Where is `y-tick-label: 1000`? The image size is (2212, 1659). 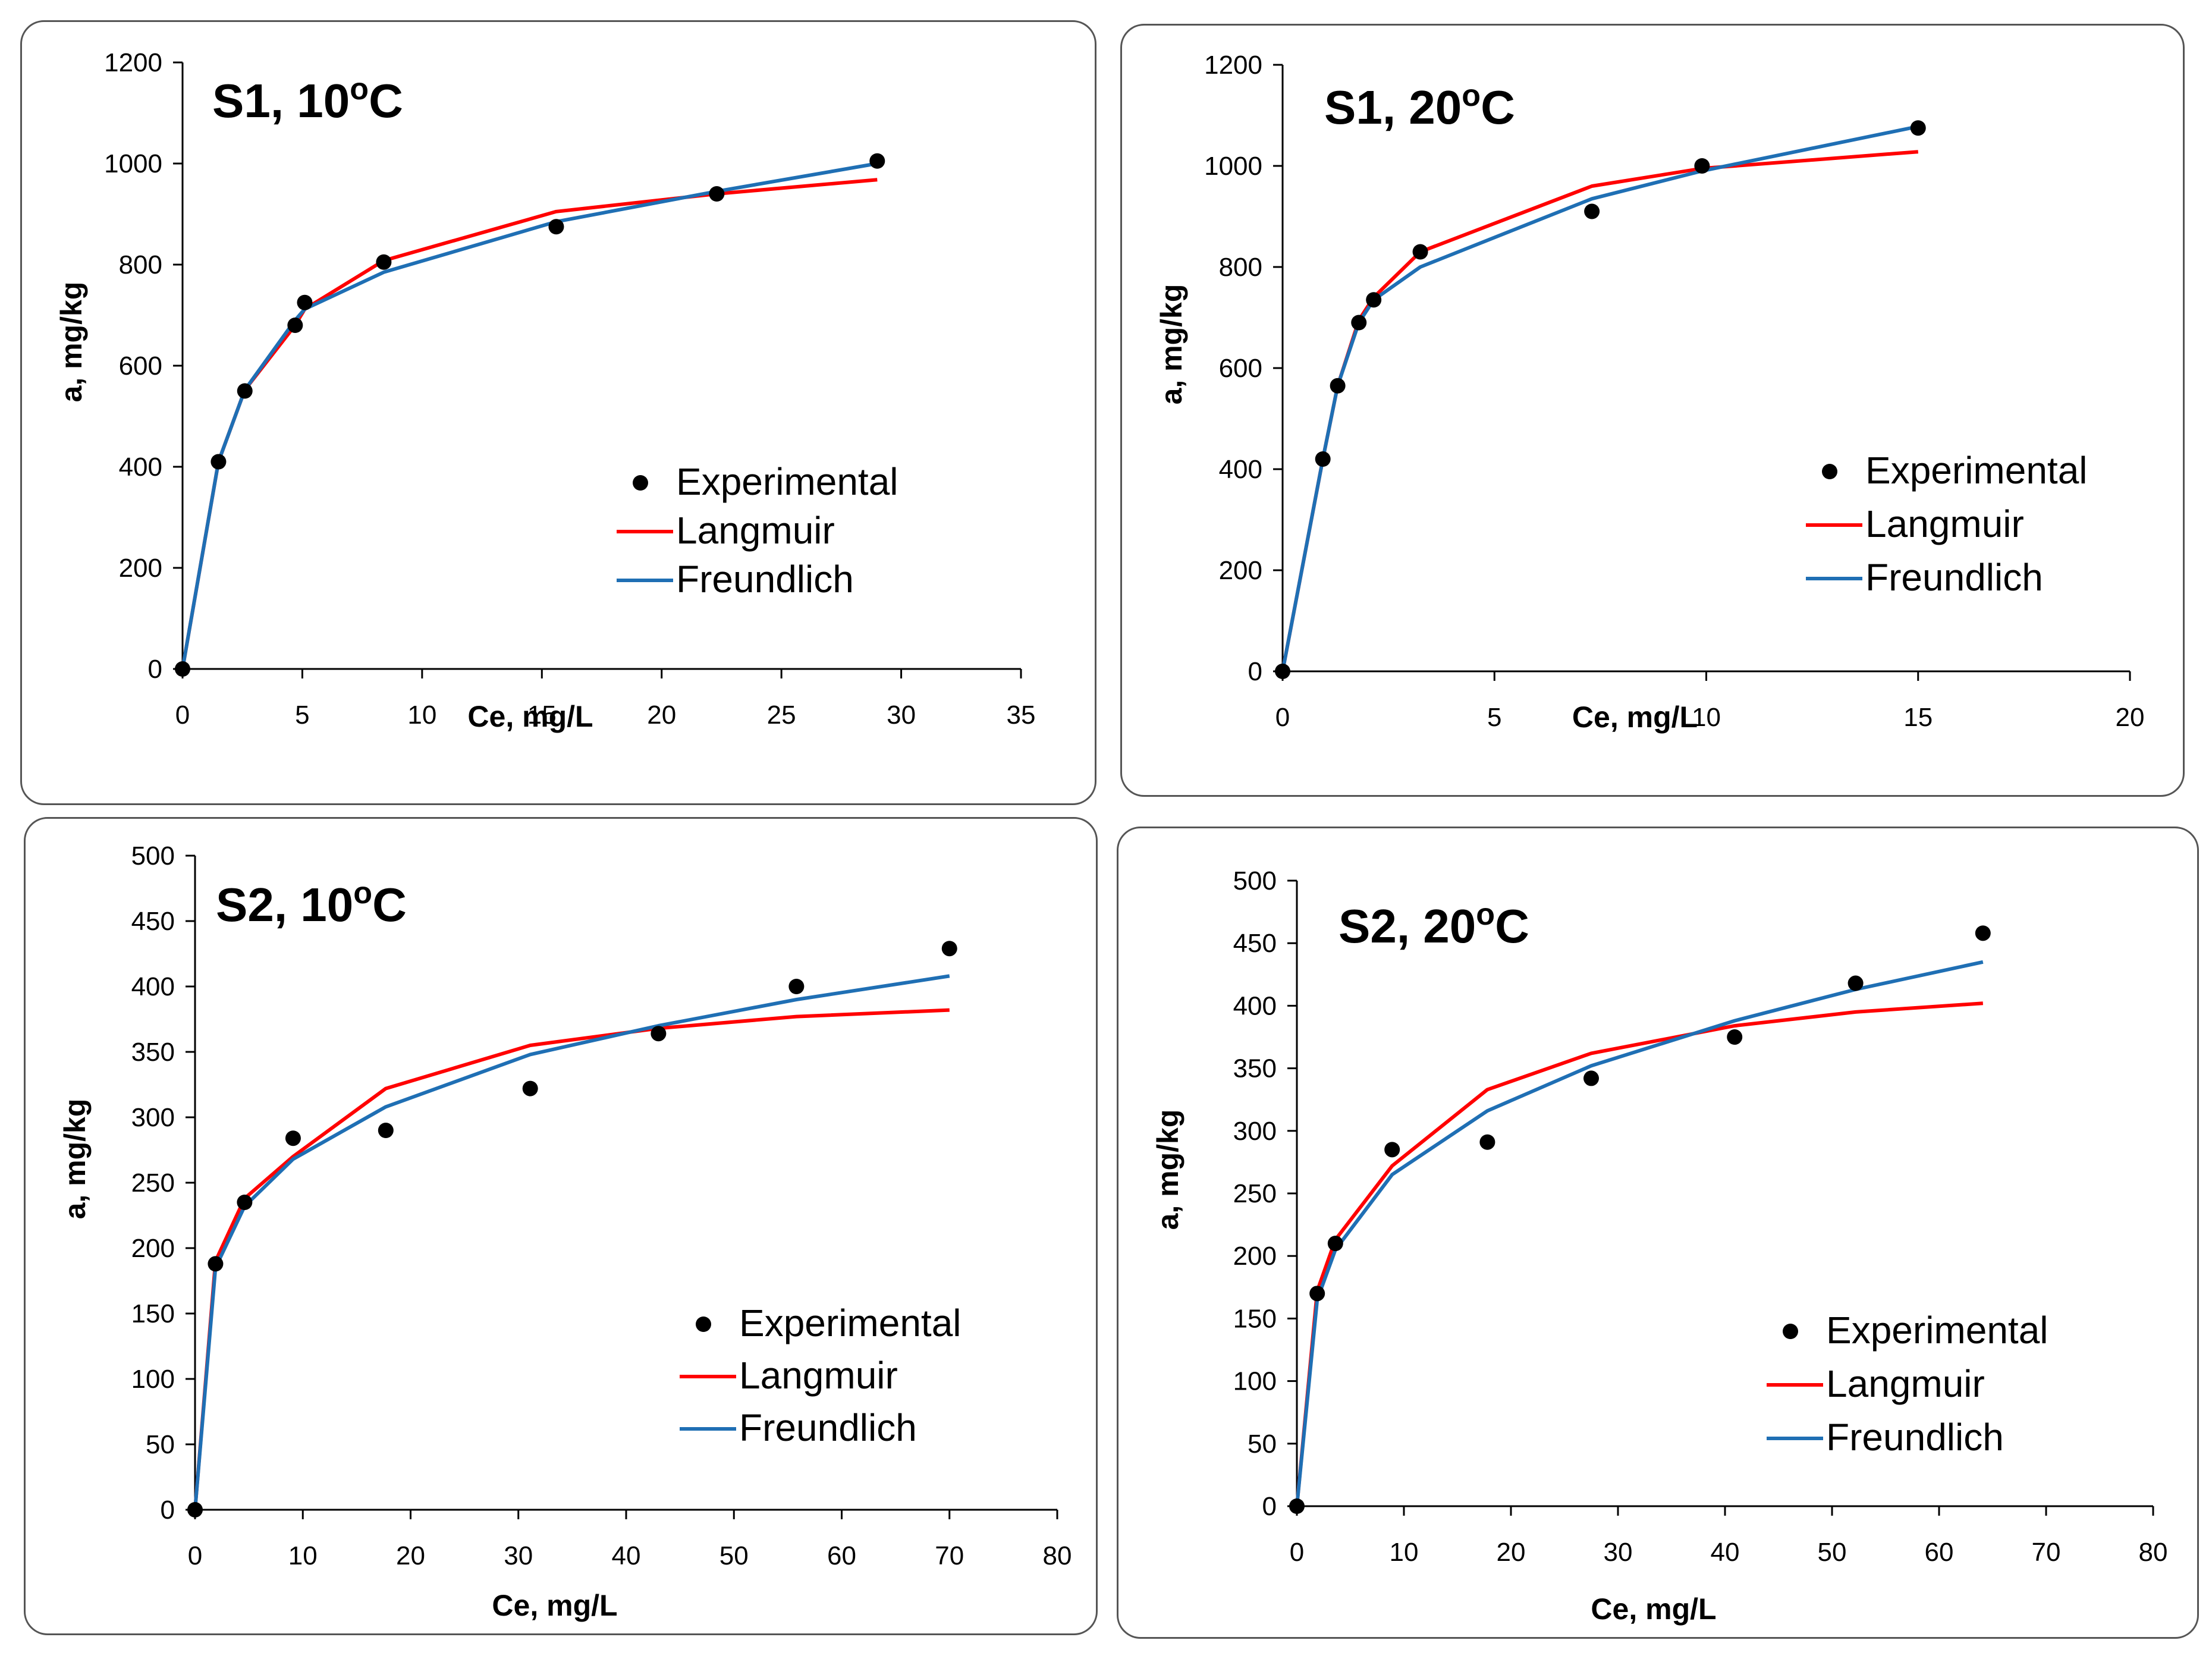 y-tick-label: 1000 is located at coordinates (133, 163).